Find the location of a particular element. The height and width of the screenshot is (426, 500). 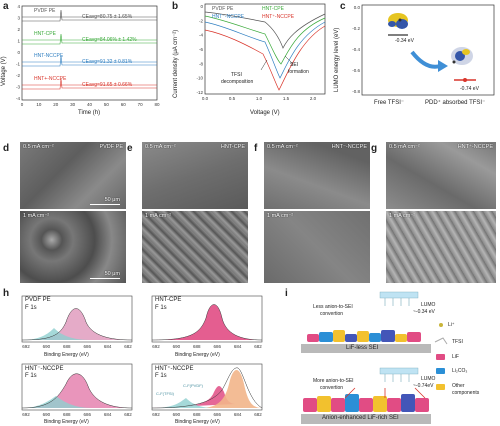

h-xtick-2-0: 692 is located at coordinates (26, 414).